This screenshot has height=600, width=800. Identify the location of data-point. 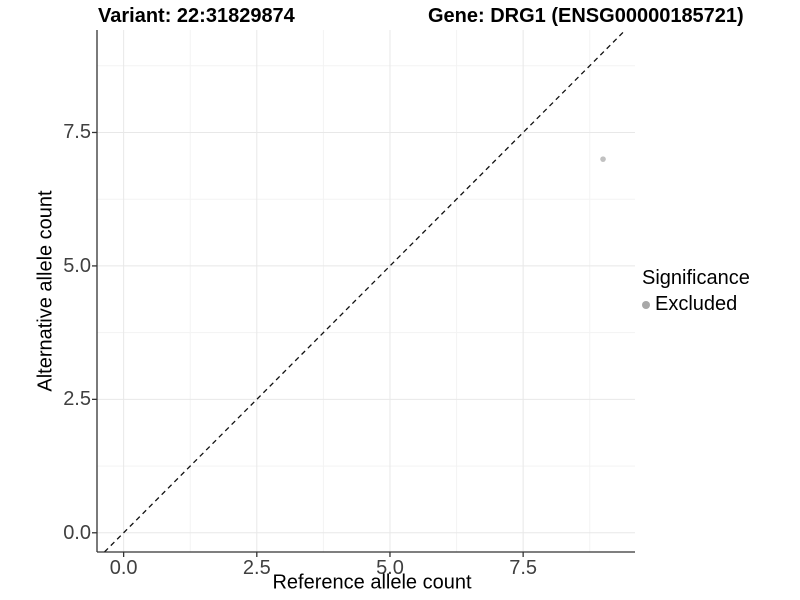
(603, 159).